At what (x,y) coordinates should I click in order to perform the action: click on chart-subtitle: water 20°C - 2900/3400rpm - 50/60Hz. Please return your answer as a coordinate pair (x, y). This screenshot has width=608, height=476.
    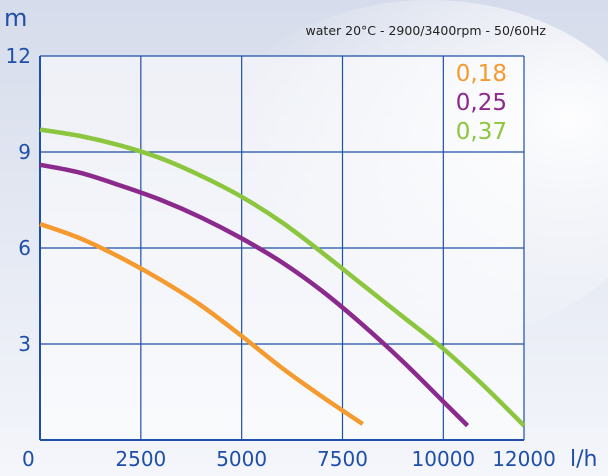
    Looking at the image, I should click on (426, 30).